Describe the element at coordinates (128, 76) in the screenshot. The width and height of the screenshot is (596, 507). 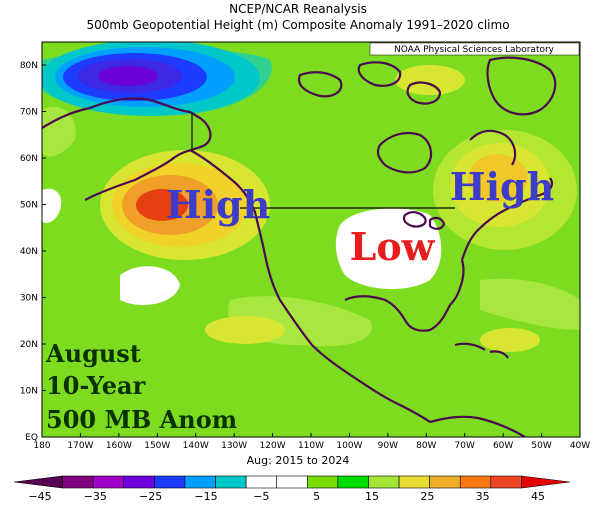
I see `neg-anom-core` at that location.